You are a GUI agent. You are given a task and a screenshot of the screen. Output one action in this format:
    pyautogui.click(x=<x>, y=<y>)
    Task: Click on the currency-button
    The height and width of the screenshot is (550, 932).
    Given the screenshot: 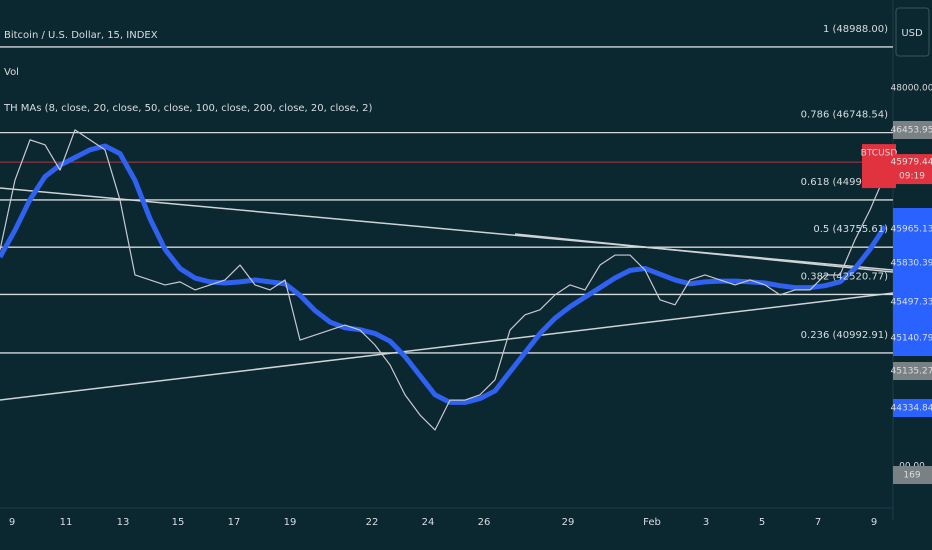 What is the action you would take?
    pyautogui.click(x=912, y=32)
    